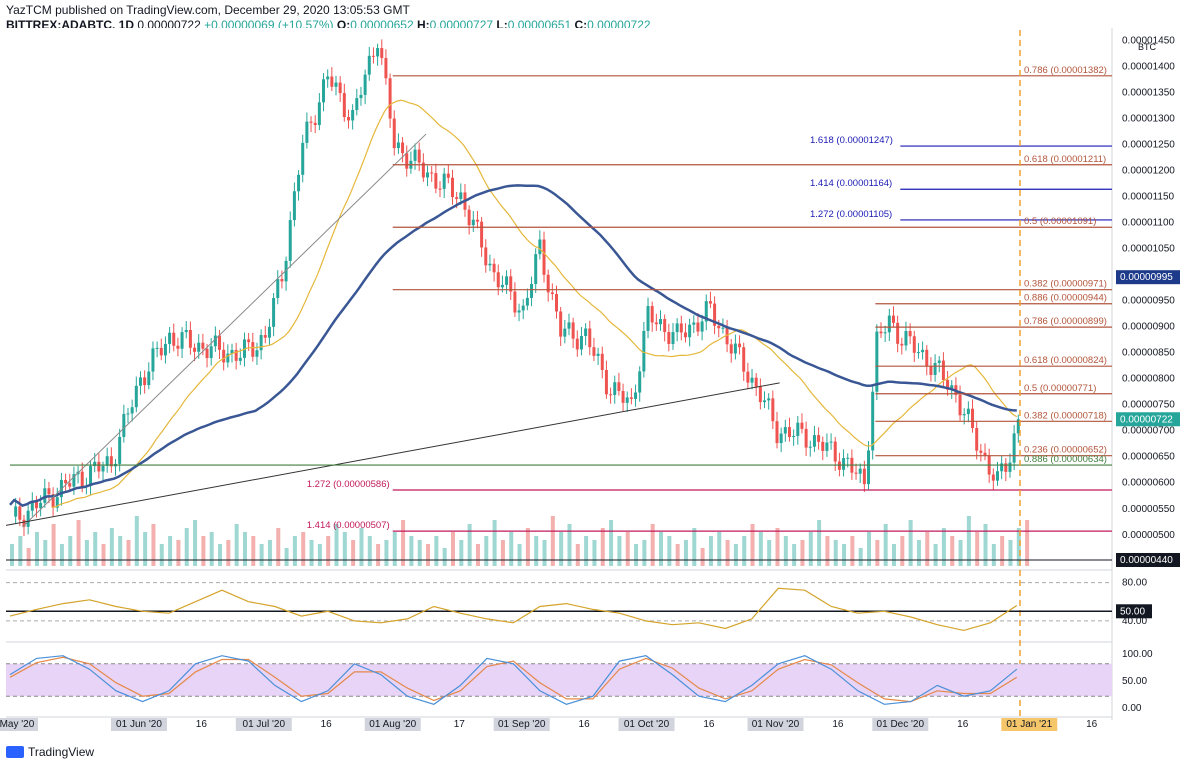  What do you see at coordinates (522, 724) in the screenshot?
I see `x-tick-label: 01 Sep '20` at bounding box center [522, 724].